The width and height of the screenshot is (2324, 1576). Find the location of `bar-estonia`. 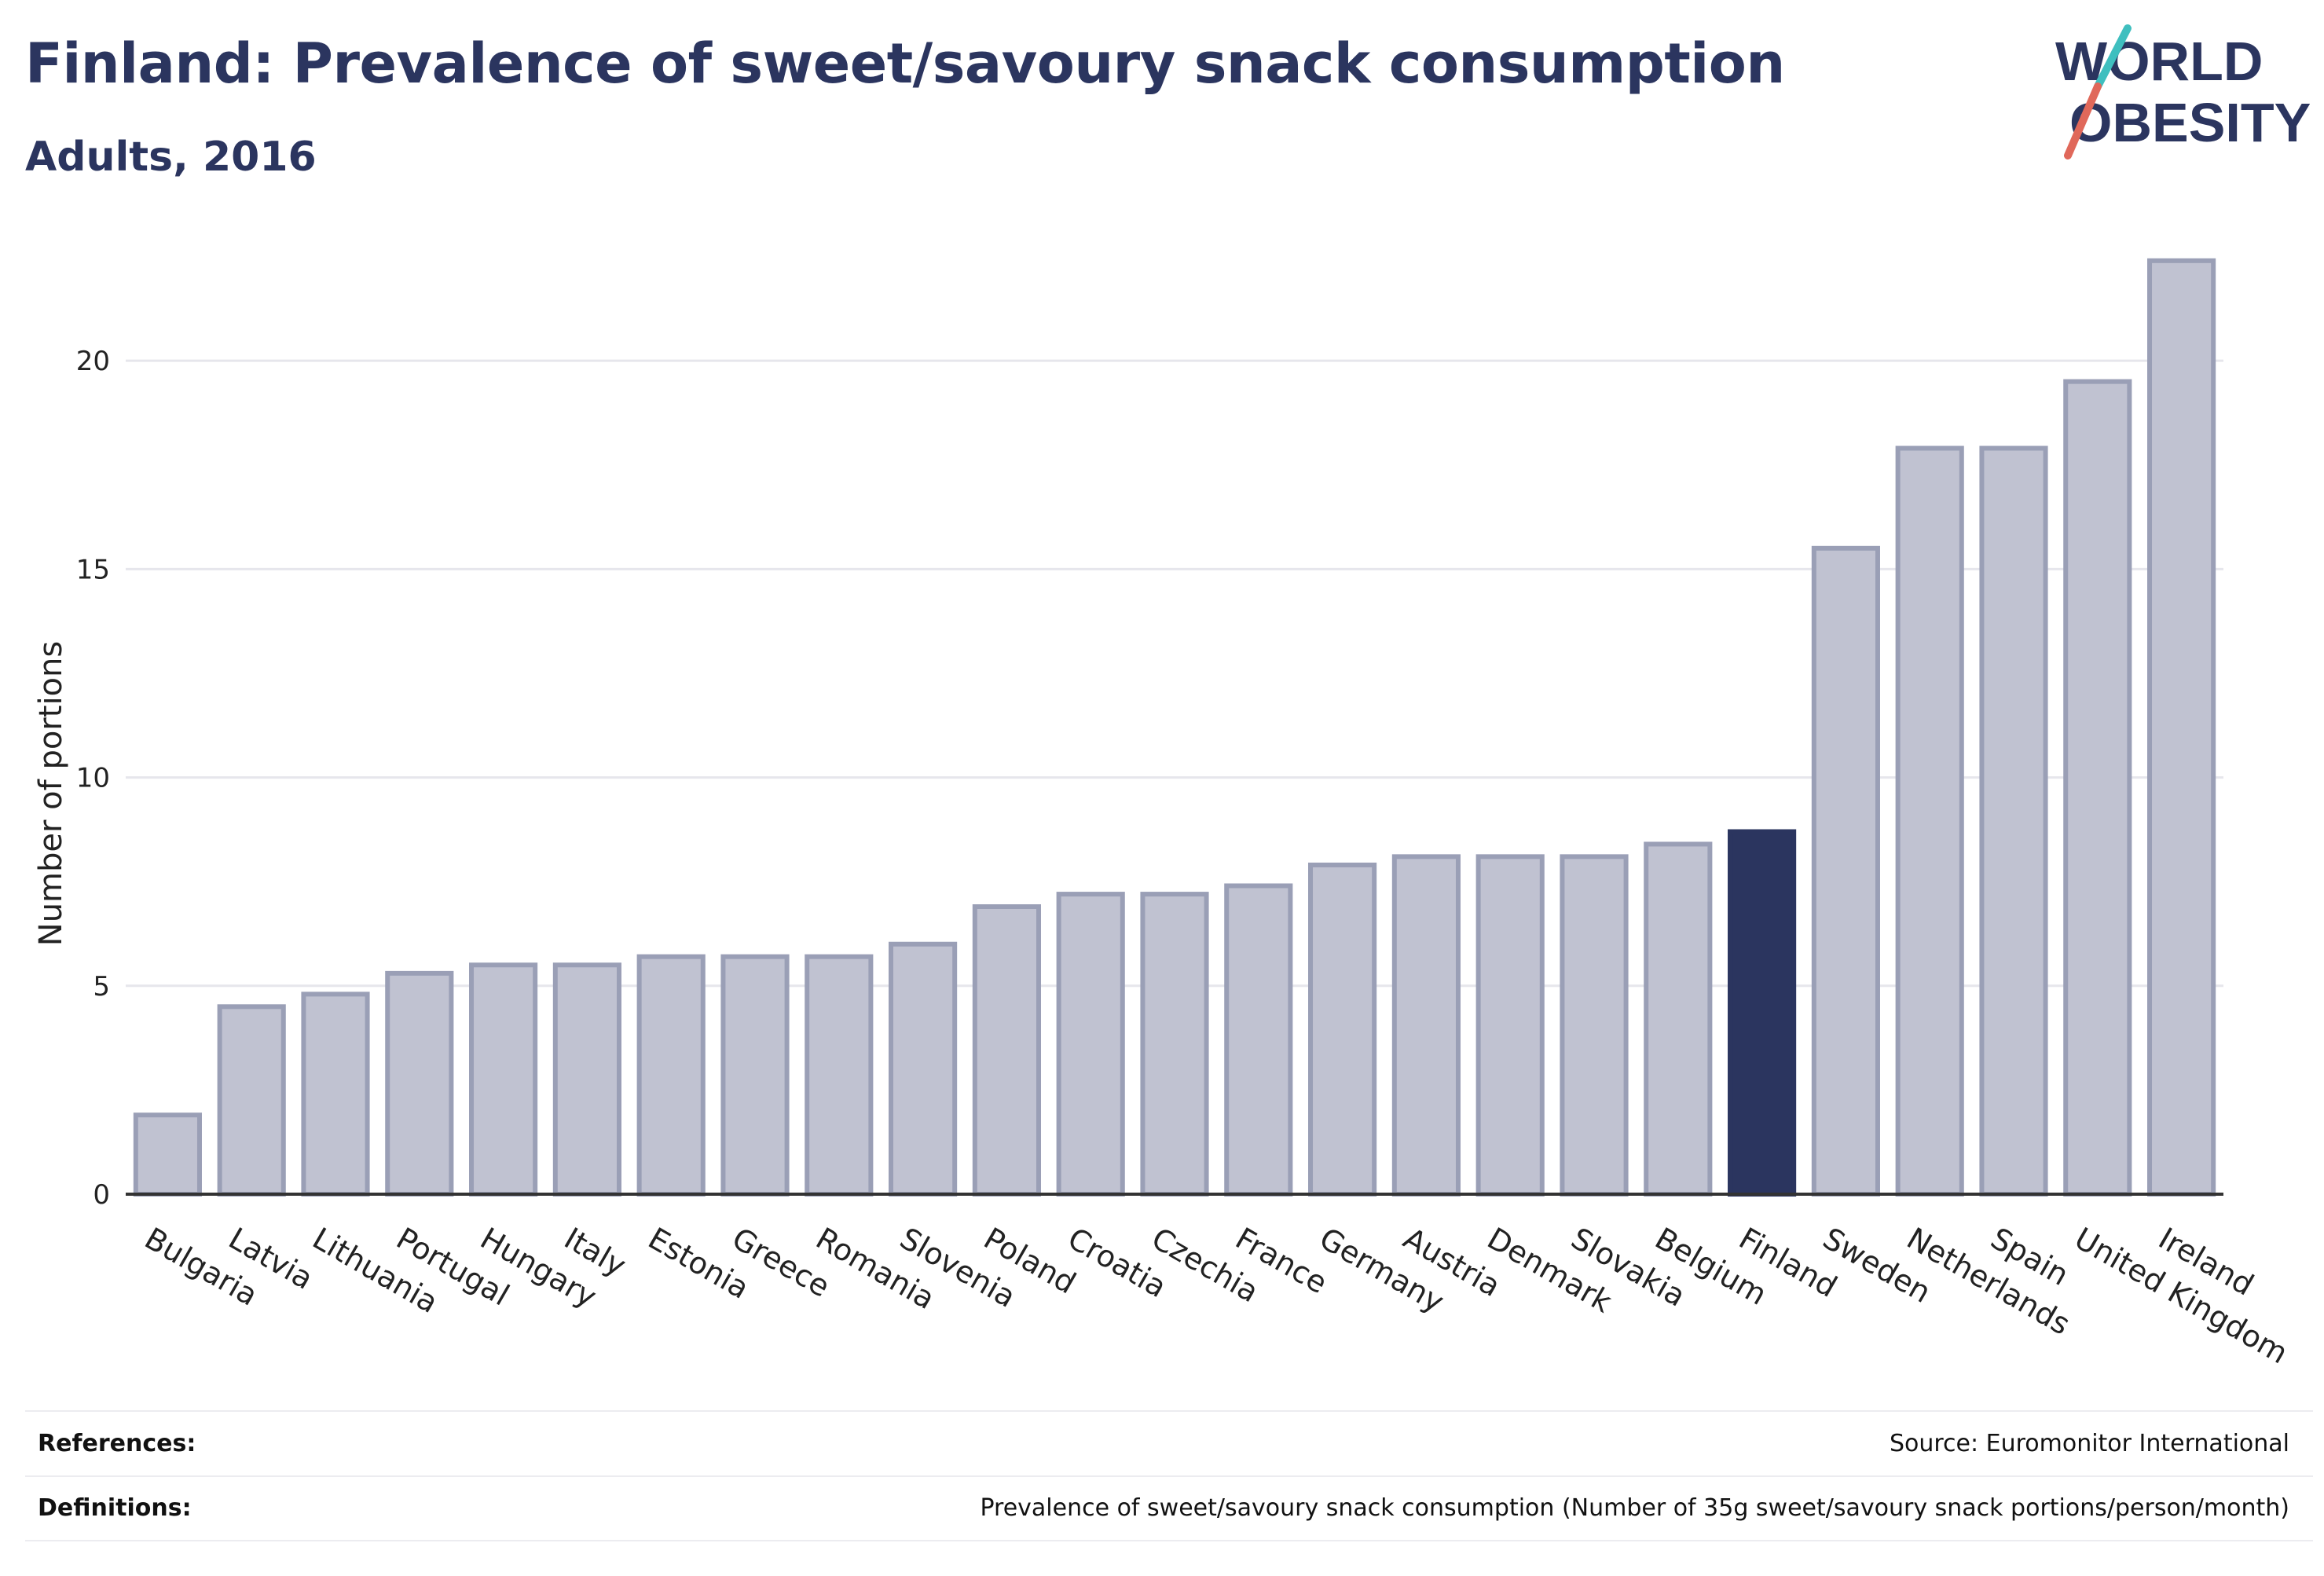

bar-estonia is located at coordinates (671, 1075).